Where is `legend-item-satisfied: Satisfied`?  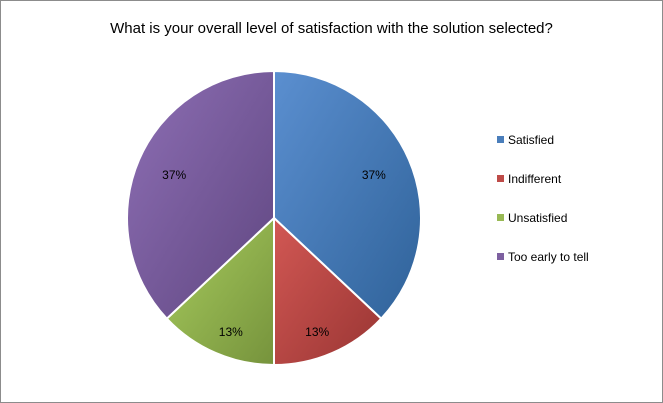 legend-item-satisfied: Satisfied is located at coordinates (577, 139).